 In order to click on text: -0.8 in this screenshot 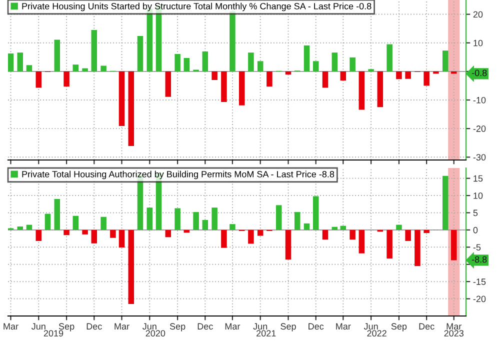, I will do `click(479, 73)`.